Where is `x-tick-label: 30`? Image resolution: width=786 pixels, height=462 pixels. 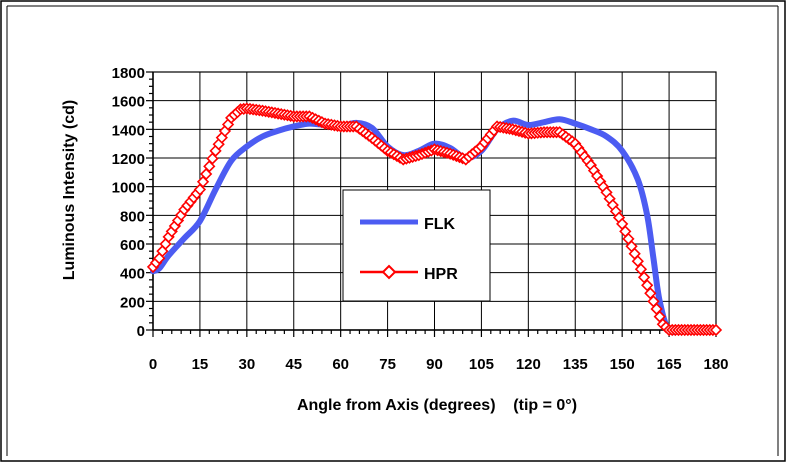 x-tick-label: 30 is located at coordinates (246, 364).